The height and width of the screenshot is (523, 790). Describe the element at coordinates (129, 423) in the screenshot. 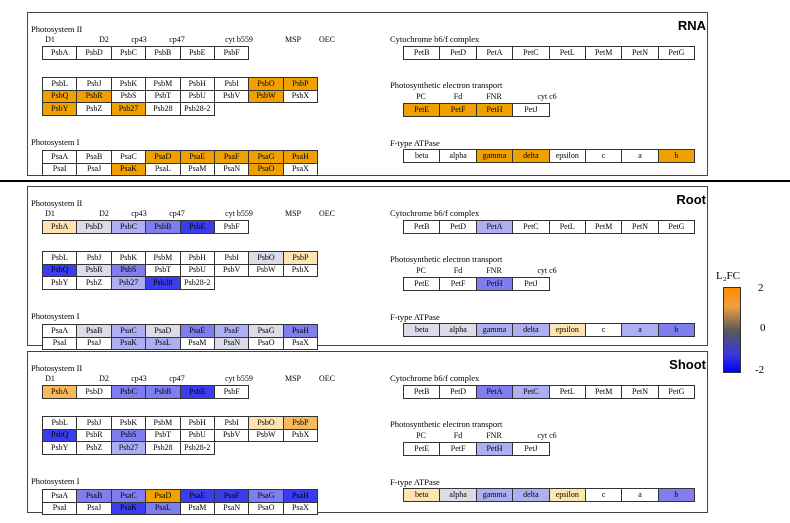

I see `protein-cell: PsbK` at that location.